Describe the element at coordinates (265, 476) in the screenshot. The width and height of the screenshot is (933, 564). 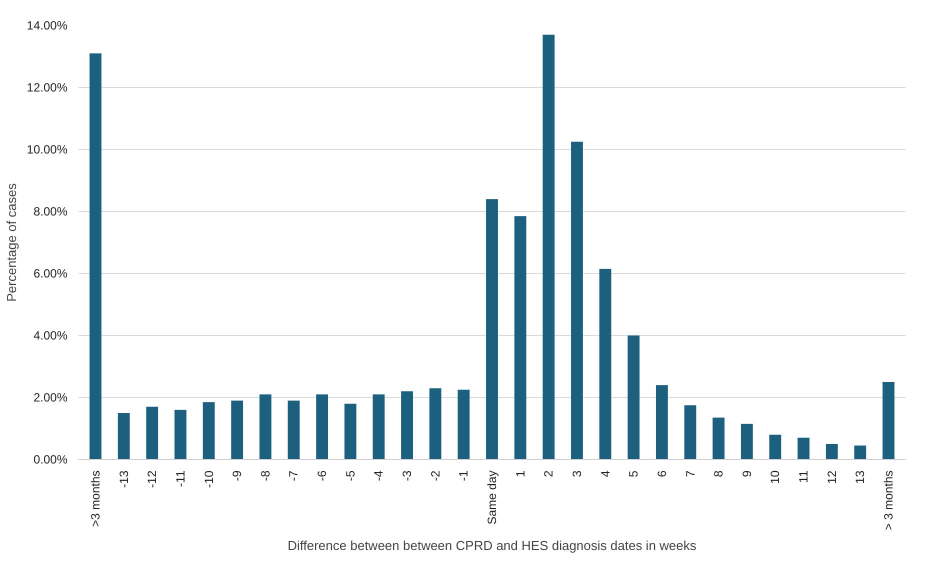
I see `x-tick-label: -8` at that location.